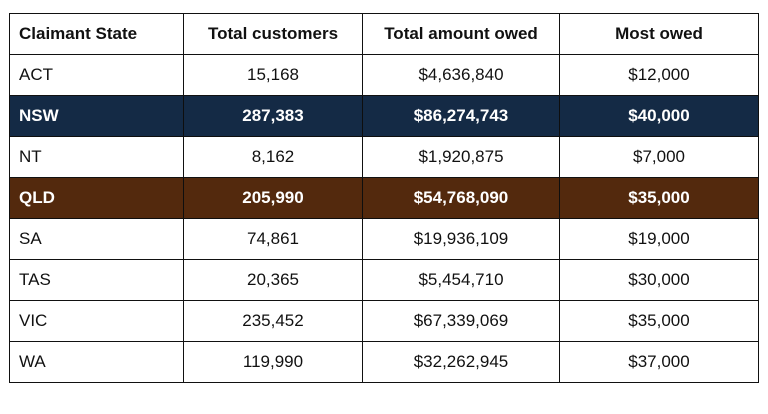 Image resolution: width=768 pixels, height=414 pixels. Describe the element at coordinates (96, 34) in the screenshot. I see `column-header-claimant-state: Claimant State` at that location.